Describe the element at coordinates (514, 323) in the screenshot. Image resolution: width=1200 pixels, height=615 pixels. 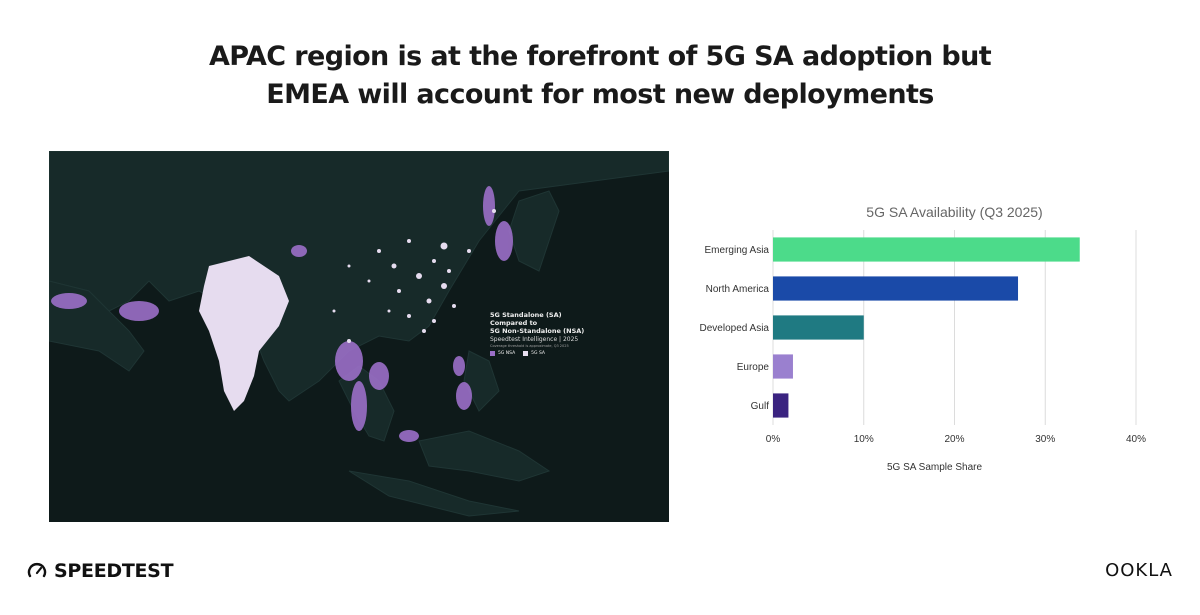
I see `legend-title-line-2: Compared to` at that location.